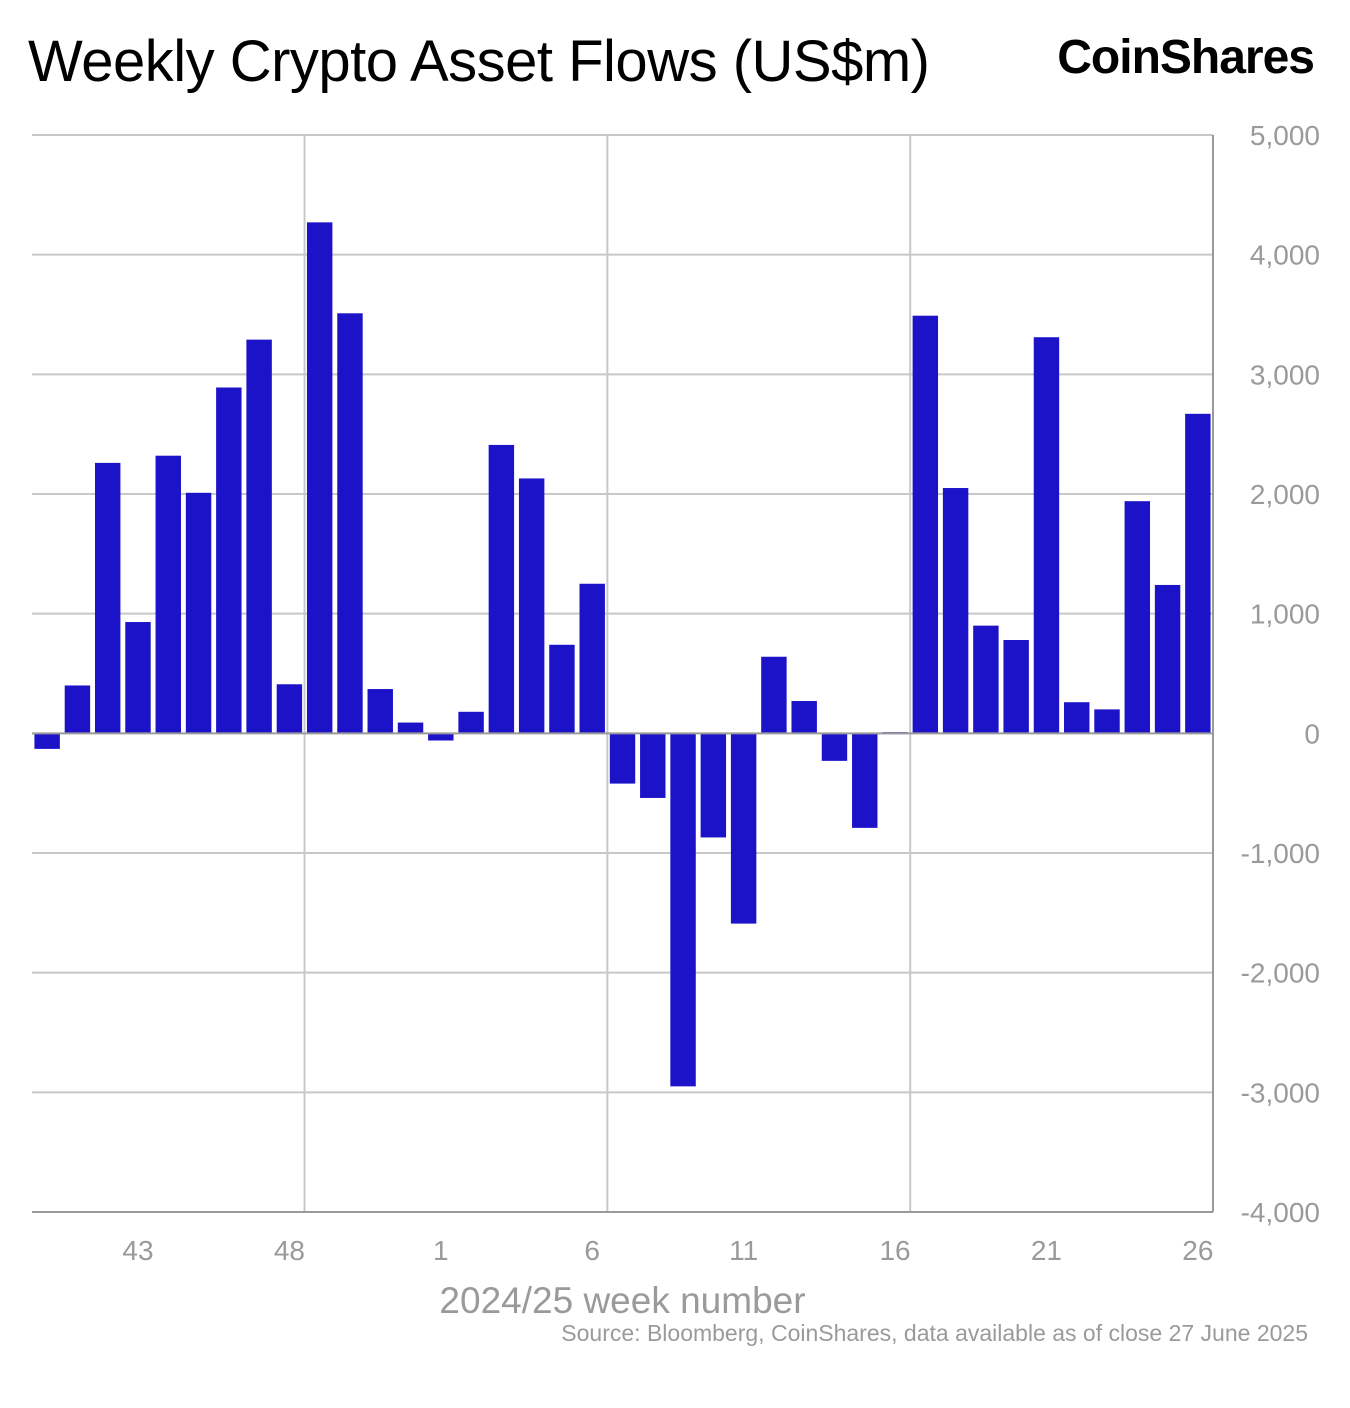 The height and width of the screenshot is (1408, 1350). I want to click on x-tick-label: 48, so click(289, 1250).